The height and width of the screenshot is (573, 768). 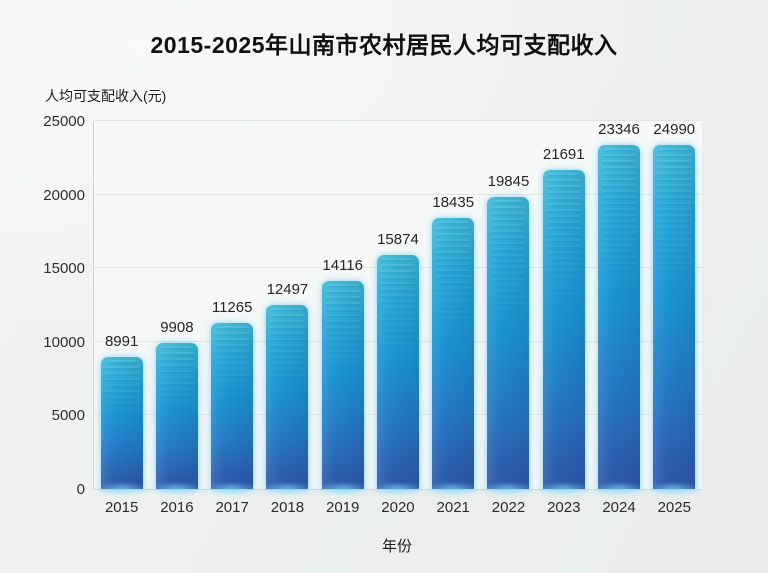 I want to click on bar-slot-2017: 11265 2017, so click(x=232, y=318).